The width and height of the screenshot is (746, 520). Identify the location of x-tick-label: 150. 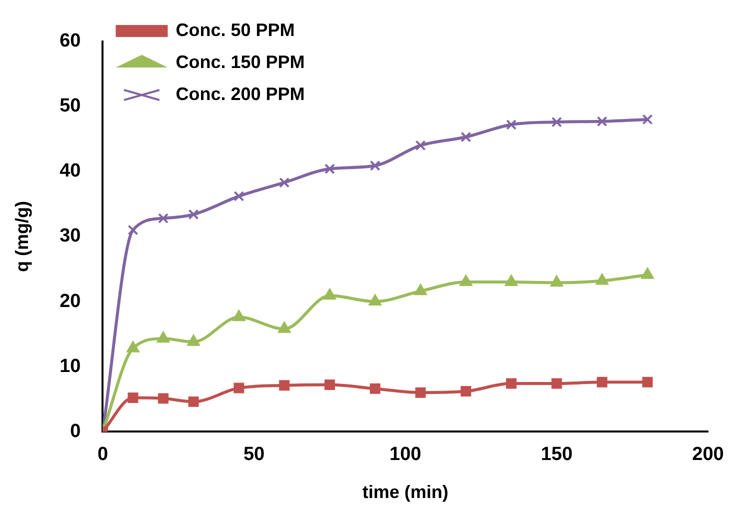
(556, 455).